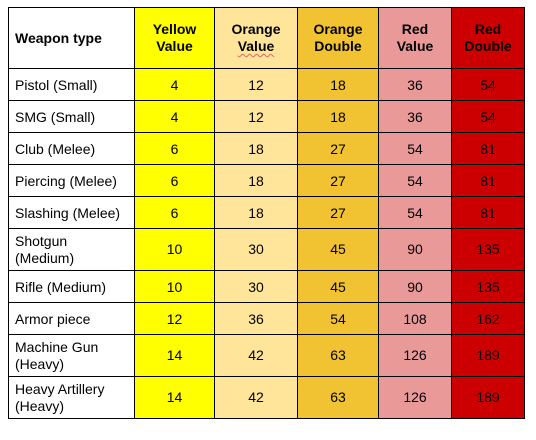 This screenshot has height=440, width=536. What do you see at coordinates (71, 38) in the screenshot?
I see `header-weapon-type: Weapon type` at bounding box center [71, 38].